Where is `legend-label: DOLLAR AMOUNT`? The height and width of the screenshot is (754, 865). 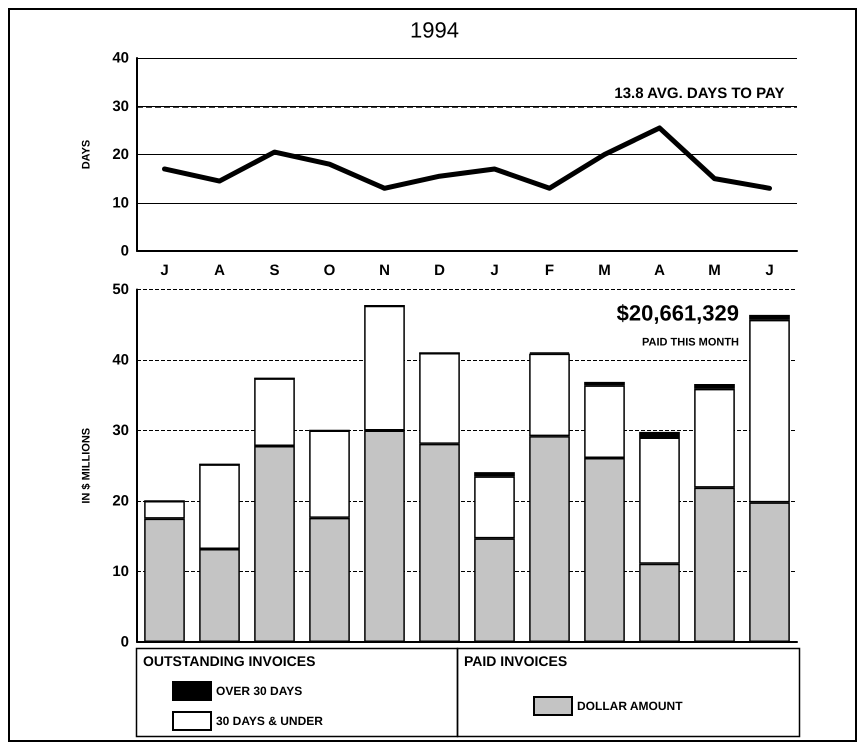 legend-label: DOLLAR AMOUNT is located at coordinates (630, 706).